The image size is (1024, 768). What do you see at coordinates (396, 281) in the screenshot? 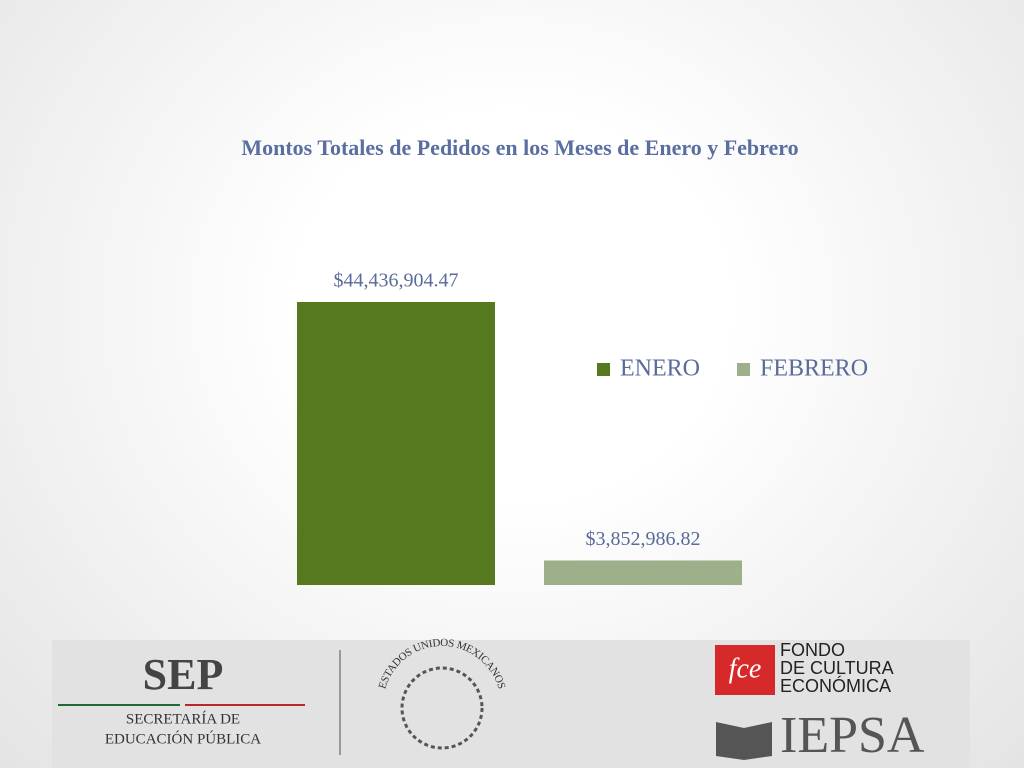
I see `value-label: $44,436,904.47` at bounding box center [396, 281].